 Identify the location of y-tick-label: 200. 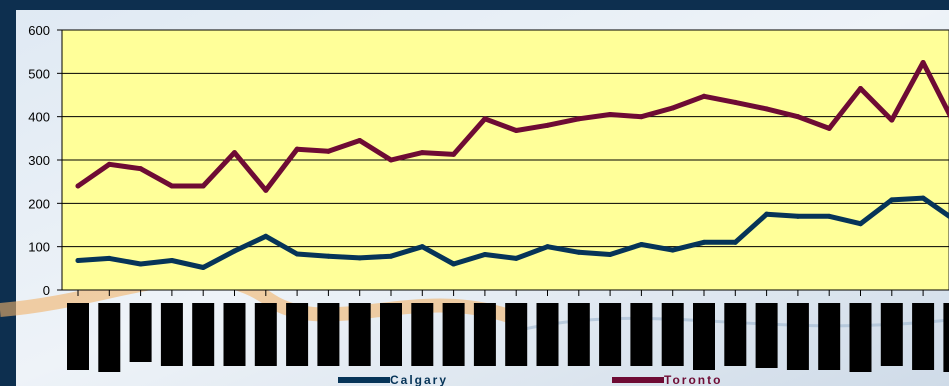
(39, 203).